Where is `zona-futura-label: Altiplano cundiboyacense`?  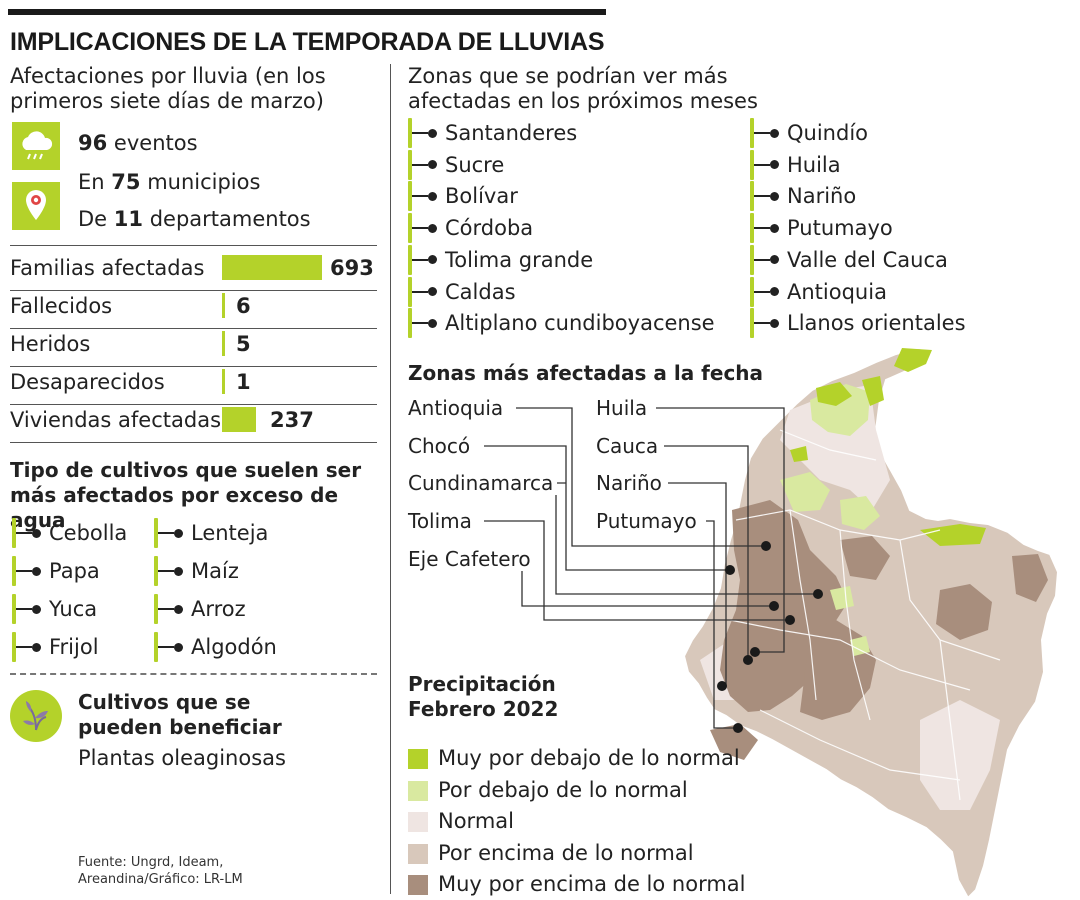
zona-futura-label: Altiplano cundiboyacense is located at coordinates (580, 323).